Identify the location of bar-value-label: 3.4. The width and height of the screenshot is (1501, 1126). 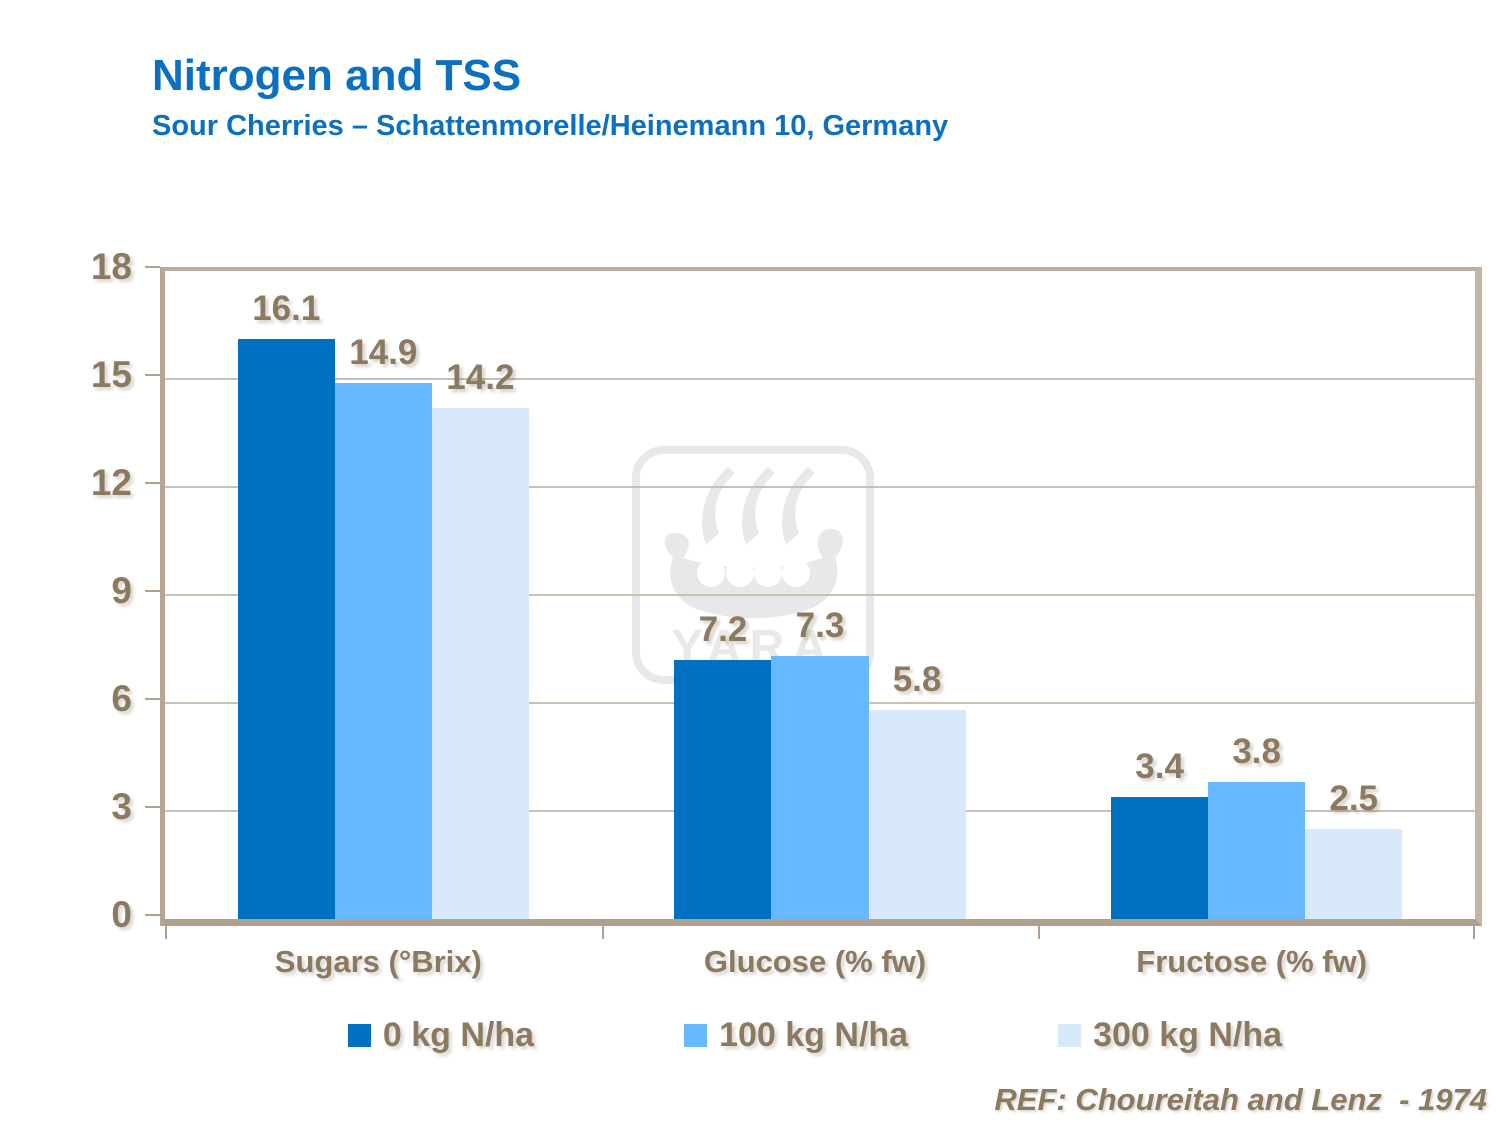
(1159, 766).